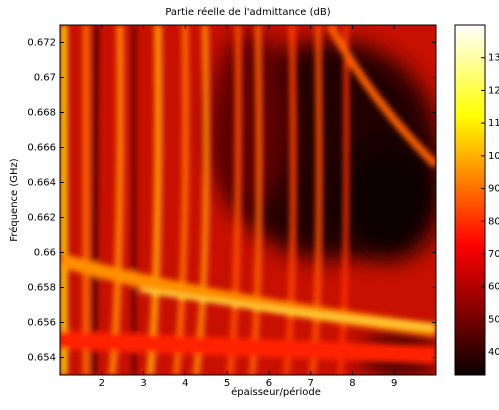 The image size is (499, 410). What do you see at coordinates (41, 358) in the screenshot?
I see `y-tick-label: 0.654` at bounding box center [41, 358].